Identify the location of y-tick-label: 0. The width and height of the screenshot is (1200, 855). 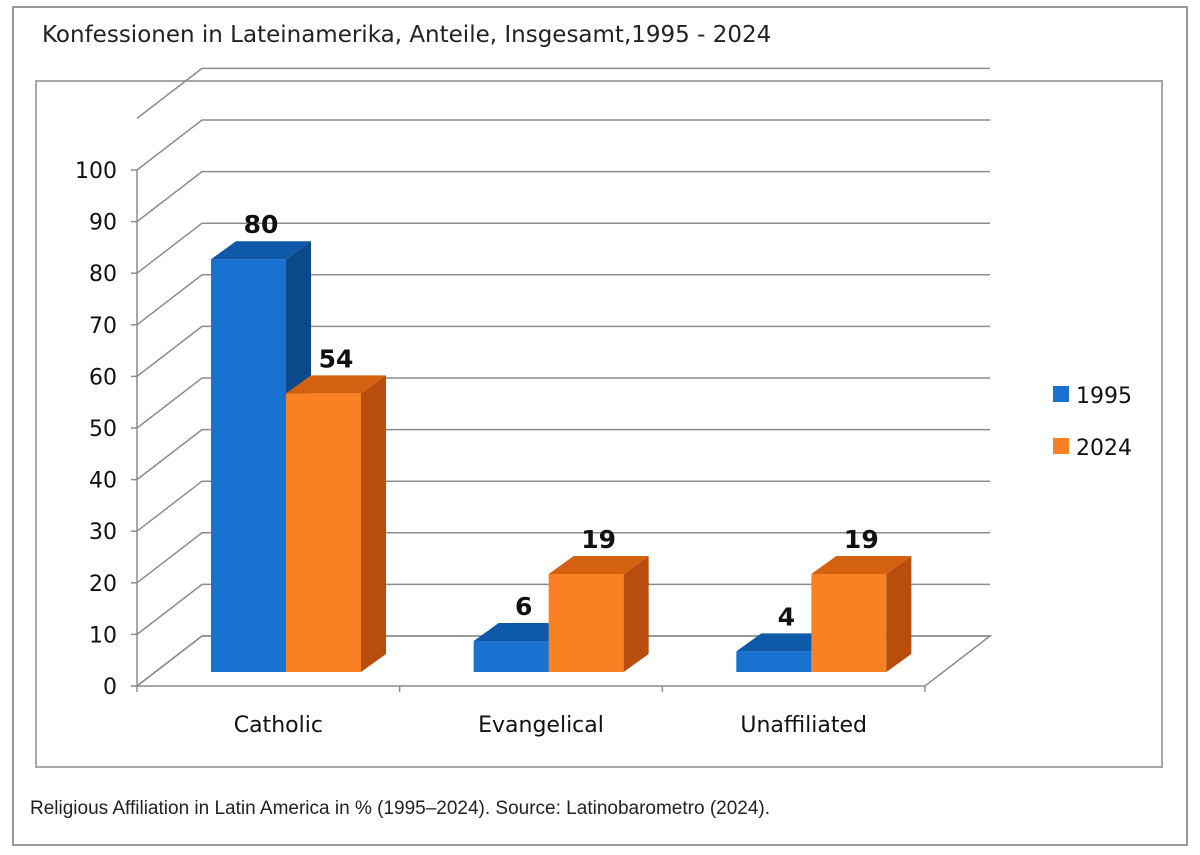
(110, 687).